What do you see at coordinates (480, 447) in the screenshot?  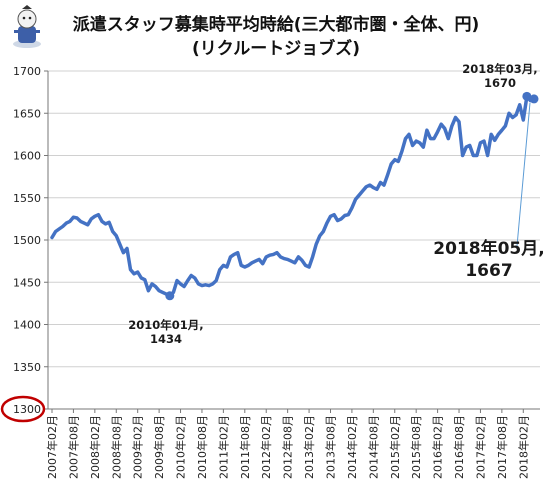 I see `x-tick-label: 2017年02月` at bounding box center [480, 447].